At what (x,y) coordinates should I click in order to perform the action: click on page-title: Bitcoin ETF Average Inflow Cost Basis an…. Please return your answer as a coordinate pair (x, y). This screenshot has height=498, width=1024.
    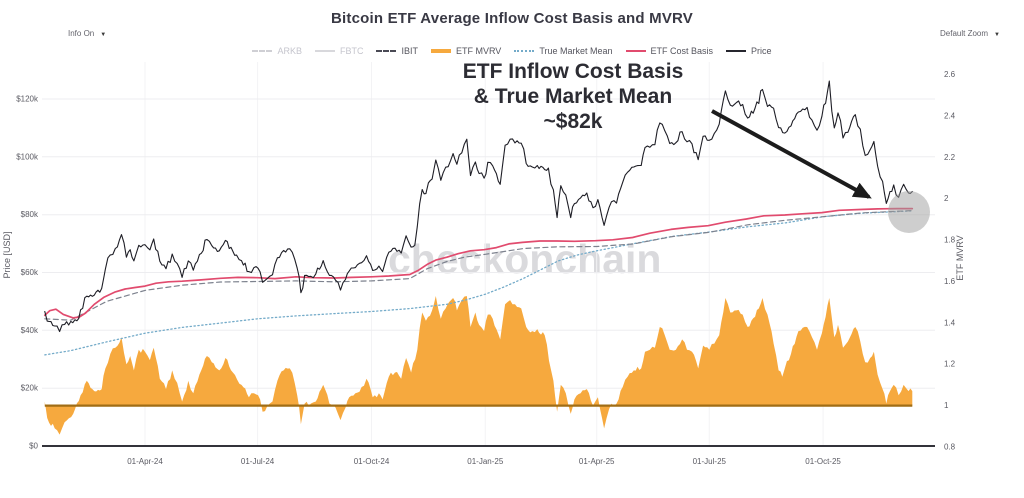
    Looking at the image, I should click on (512, 18).